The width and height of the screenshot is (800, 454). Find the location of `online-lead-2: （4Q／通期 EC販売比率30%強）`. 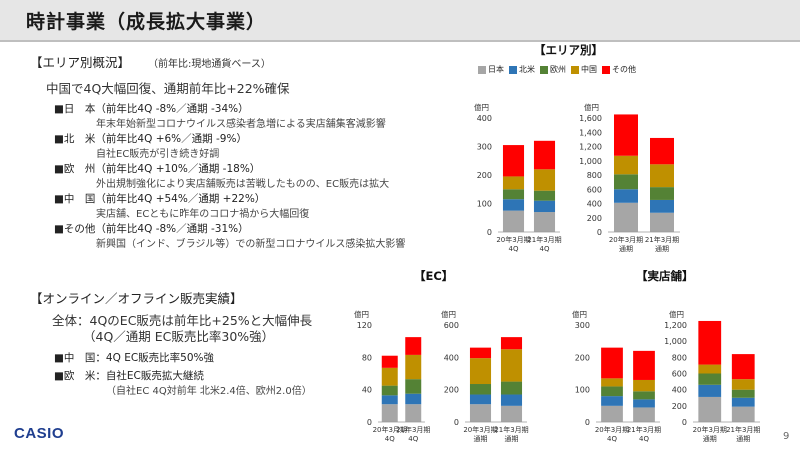

online-lead-2: （4Q／通期 EC販売比率30%強） is located at coordinates (179, 336).